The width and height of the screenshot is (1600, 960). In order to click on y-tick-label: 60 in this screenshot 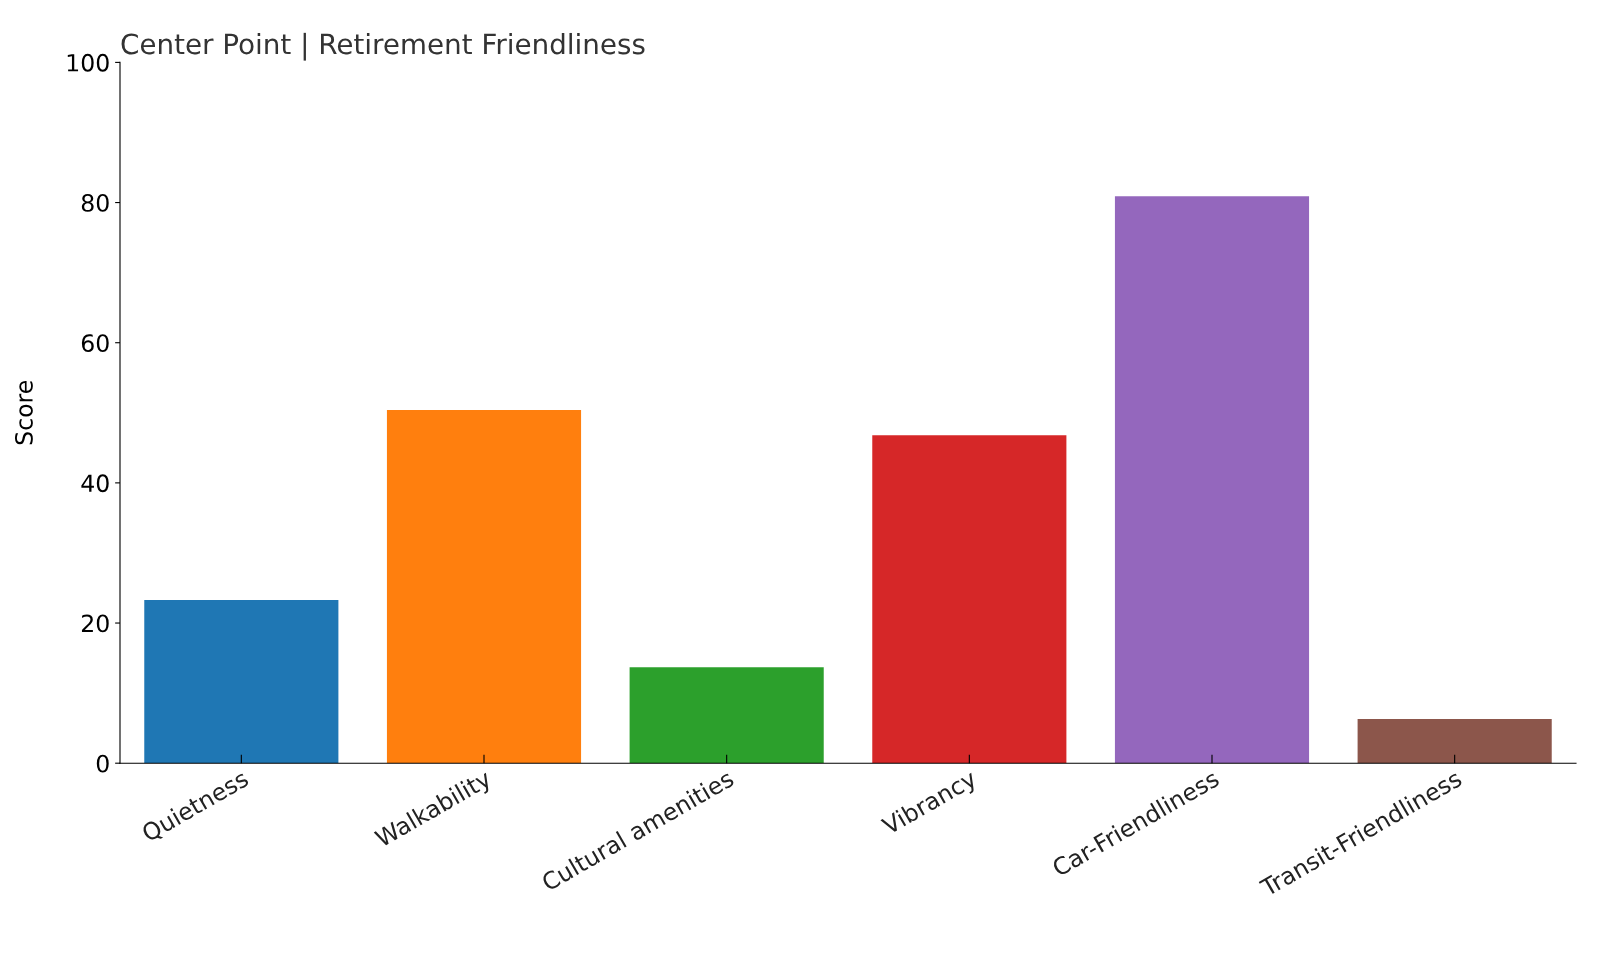, I will do `click(95, 343)`.